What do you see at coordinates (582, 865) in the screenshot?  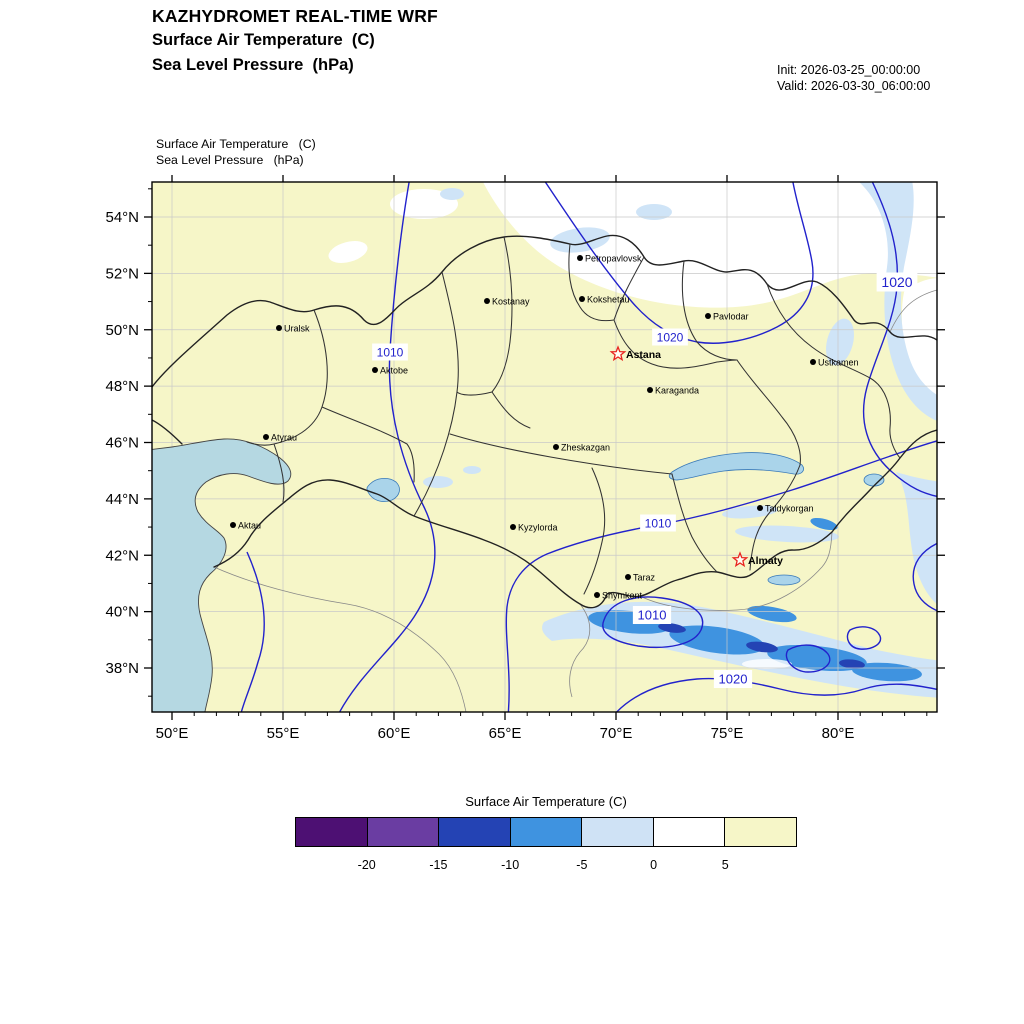 I see `colorbar-tick: -5` at bounding box center [582, 865].